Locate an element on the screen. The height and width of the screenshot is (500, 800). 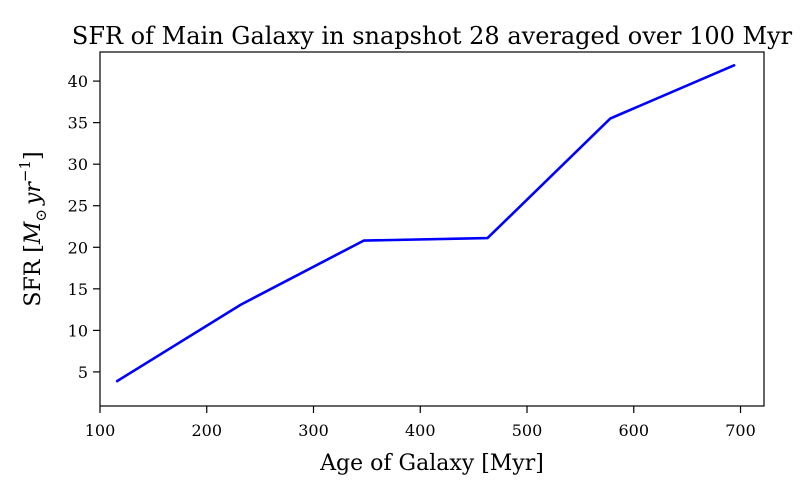
x-tick-label: 400 is located at coordinates (420, 430).